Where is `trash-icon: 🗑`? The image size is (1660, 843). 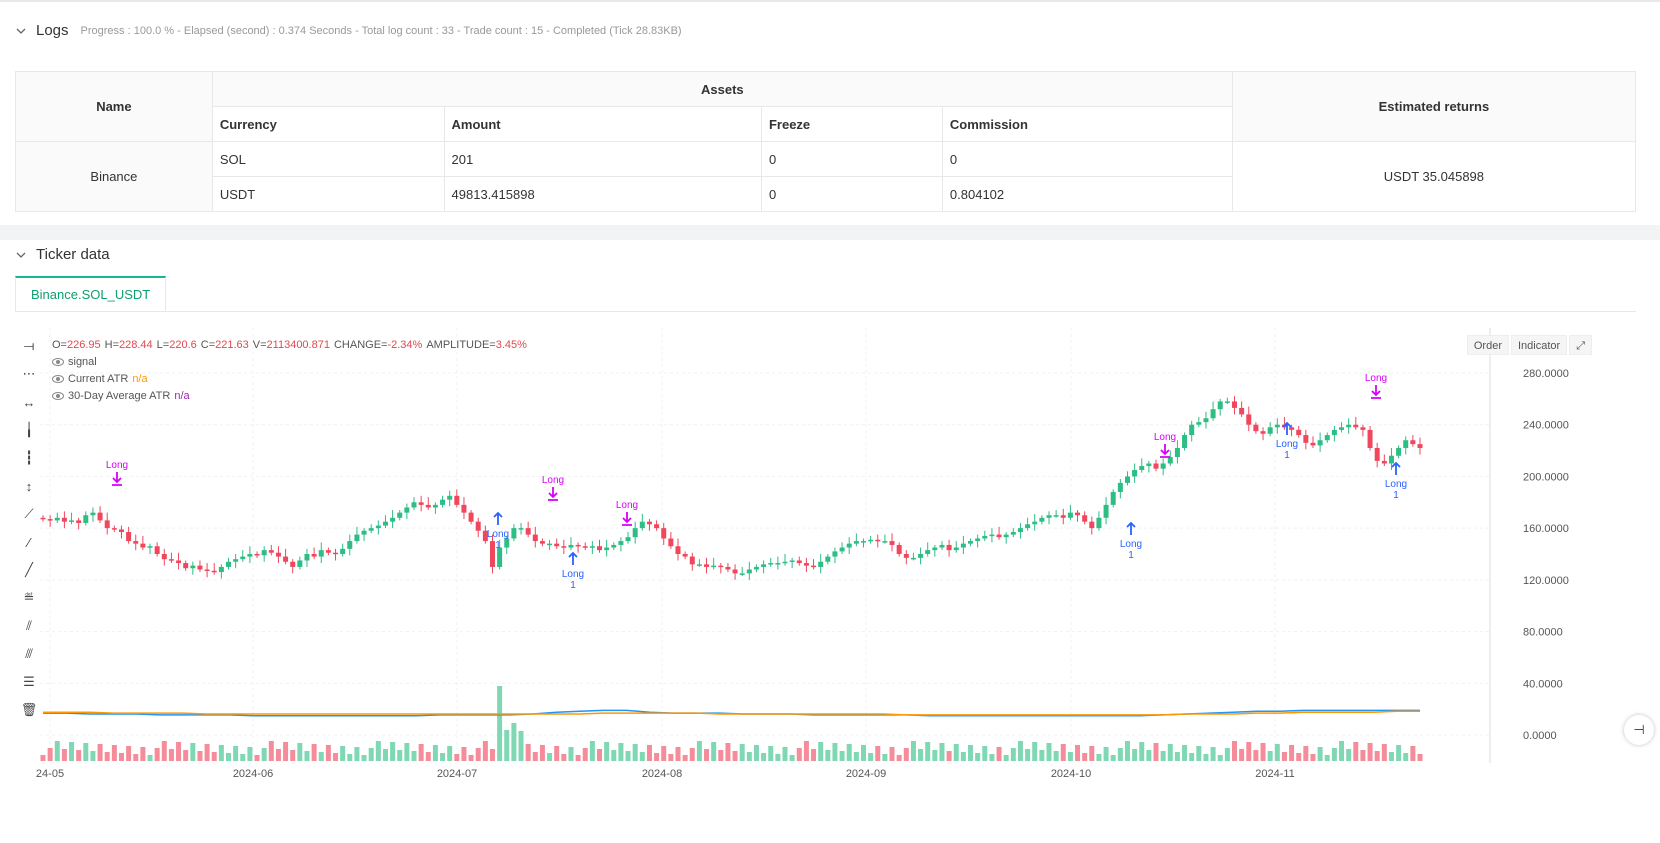 trash-icon: 🗑 is located at coordinates (29, 709).